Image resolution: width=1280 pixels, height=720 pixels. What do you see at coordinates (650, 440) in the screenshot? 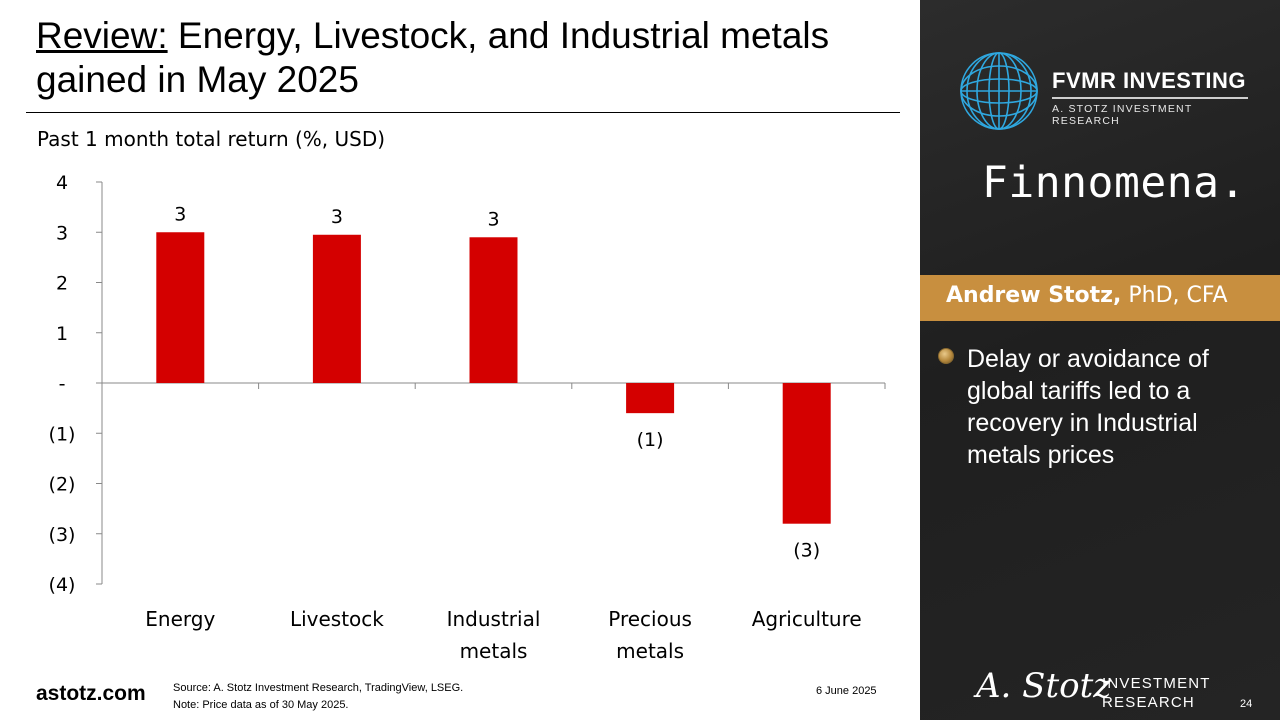
I see `data-label: (1)` at bounding box center [650, 440].